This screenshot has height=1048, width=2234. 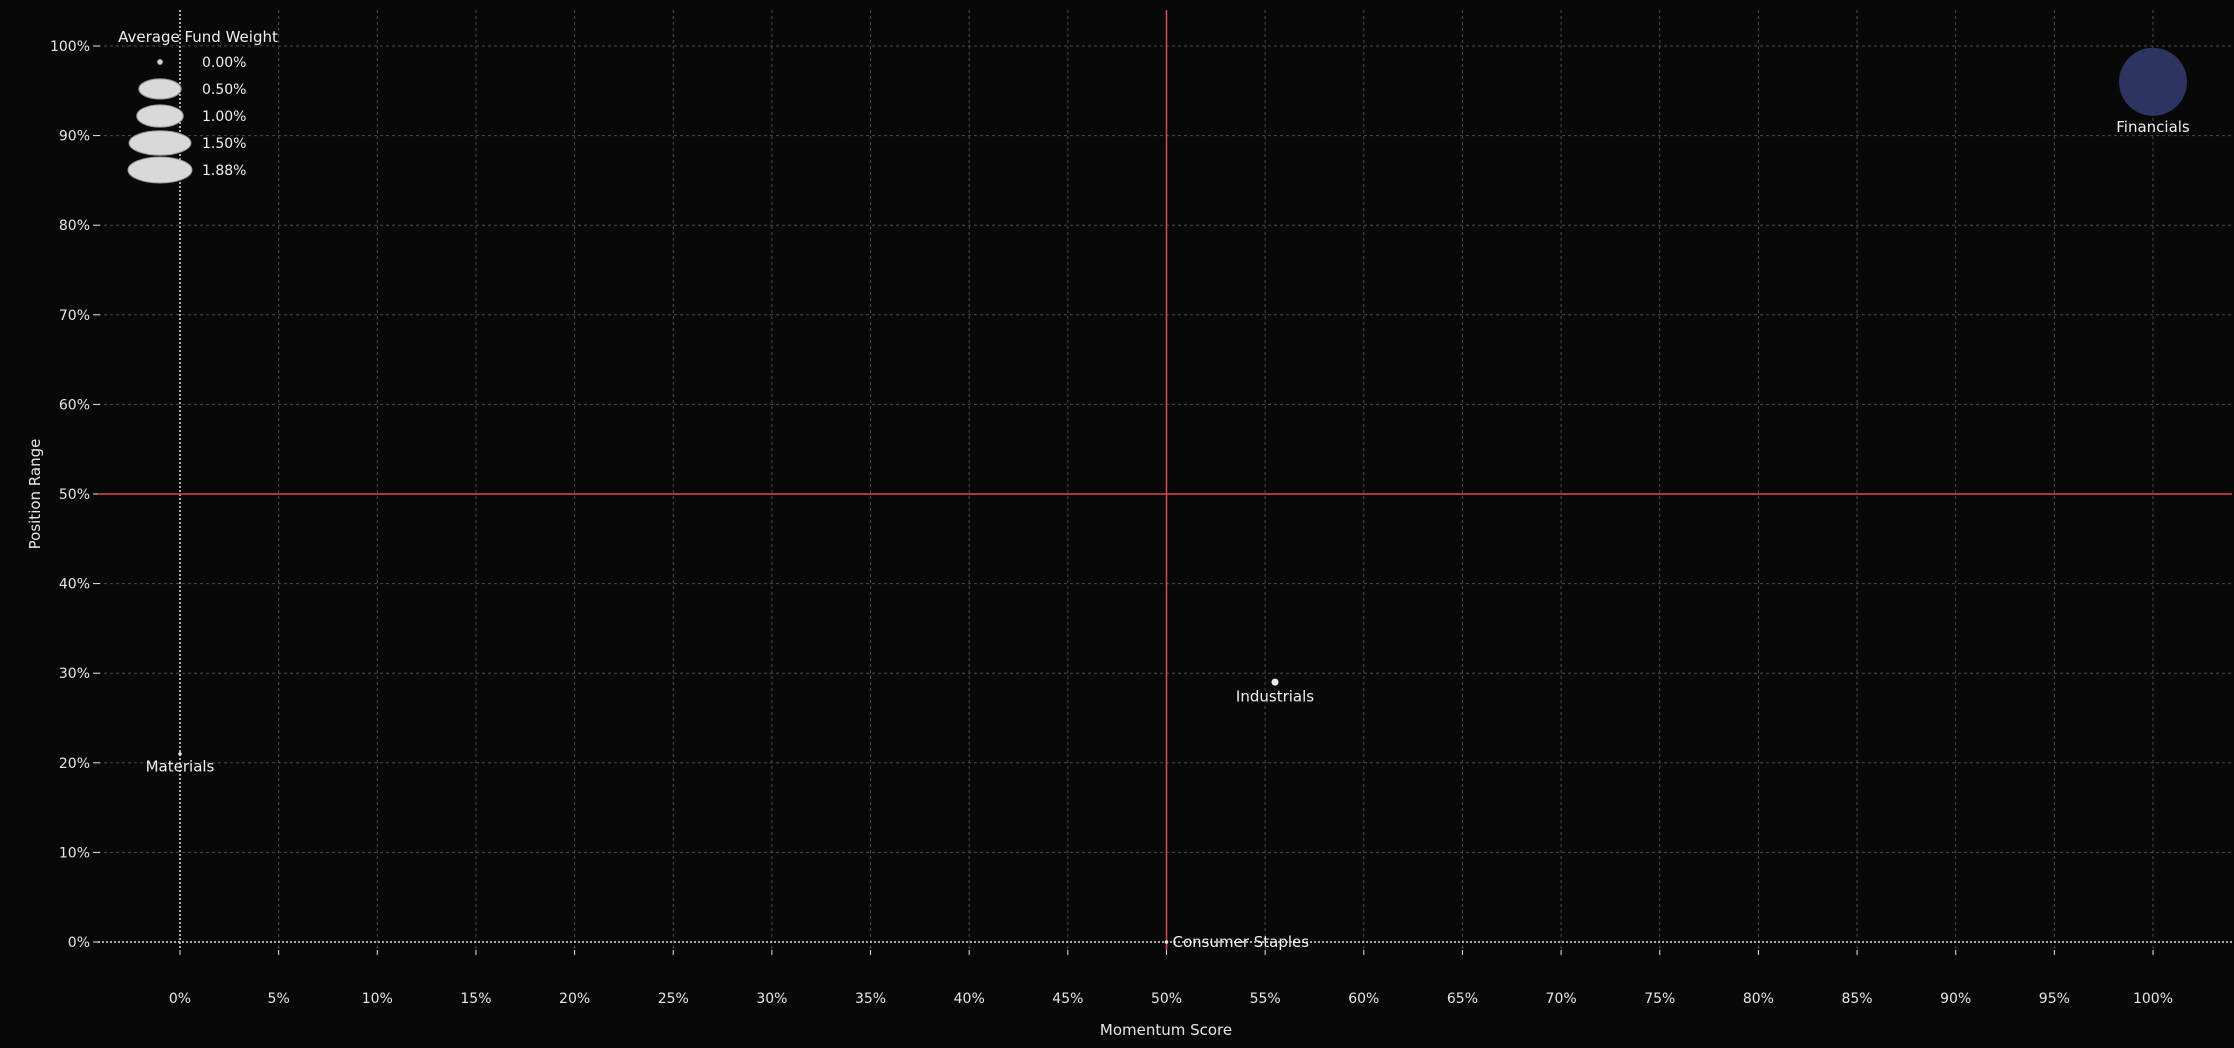 I want to click on x-tick-label: 30%, so click(x=771, y=999).